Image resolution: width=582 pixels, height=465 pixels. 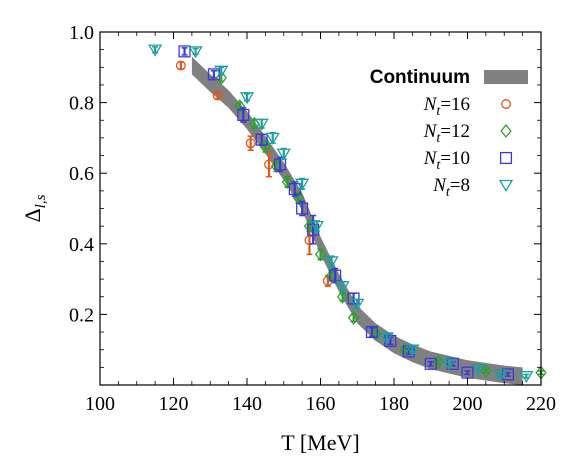 I want to click on x-tick-label: 200, so click(x=468, y=404).